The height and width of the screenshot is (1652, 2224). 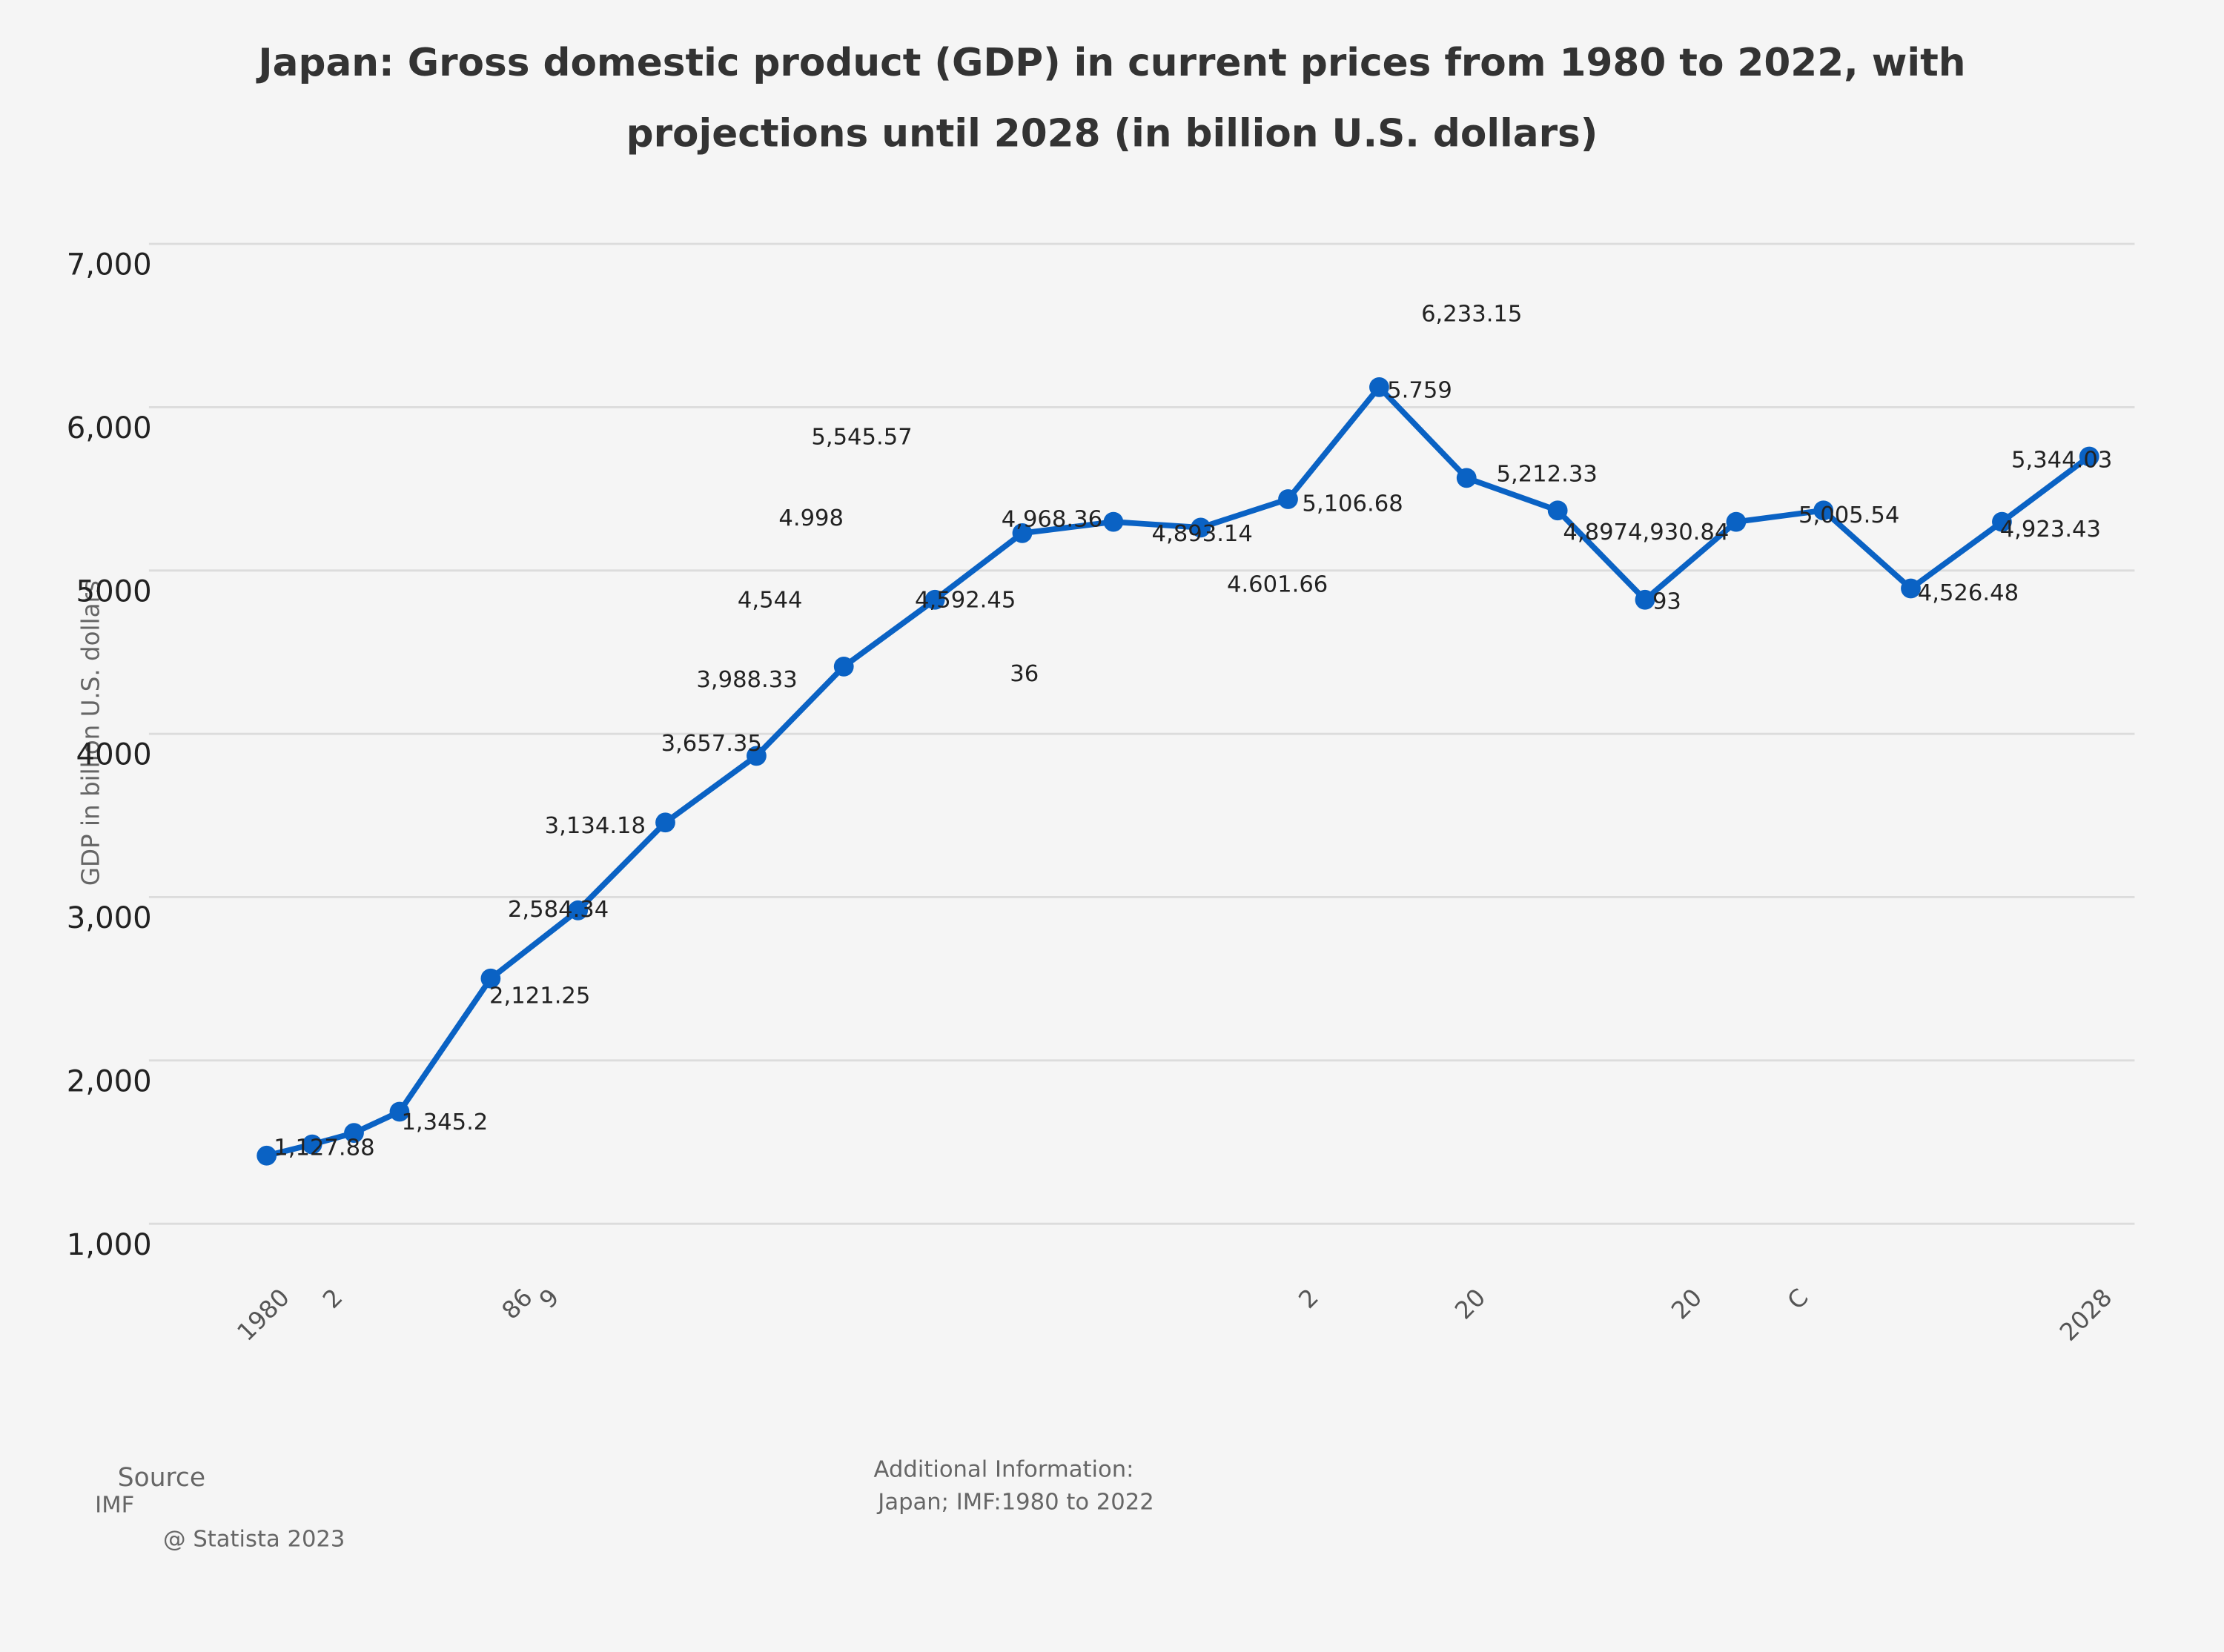 What do you see at coordinates (746, 680) in the screenshot?
I see `data-label: 3,988.33` at bounding box center [746, 680].